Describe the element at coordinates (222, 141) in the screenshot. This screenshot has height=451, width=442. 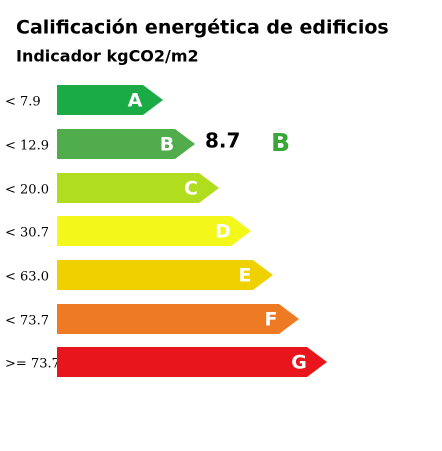
I see `result-value: 8.7` at that location.